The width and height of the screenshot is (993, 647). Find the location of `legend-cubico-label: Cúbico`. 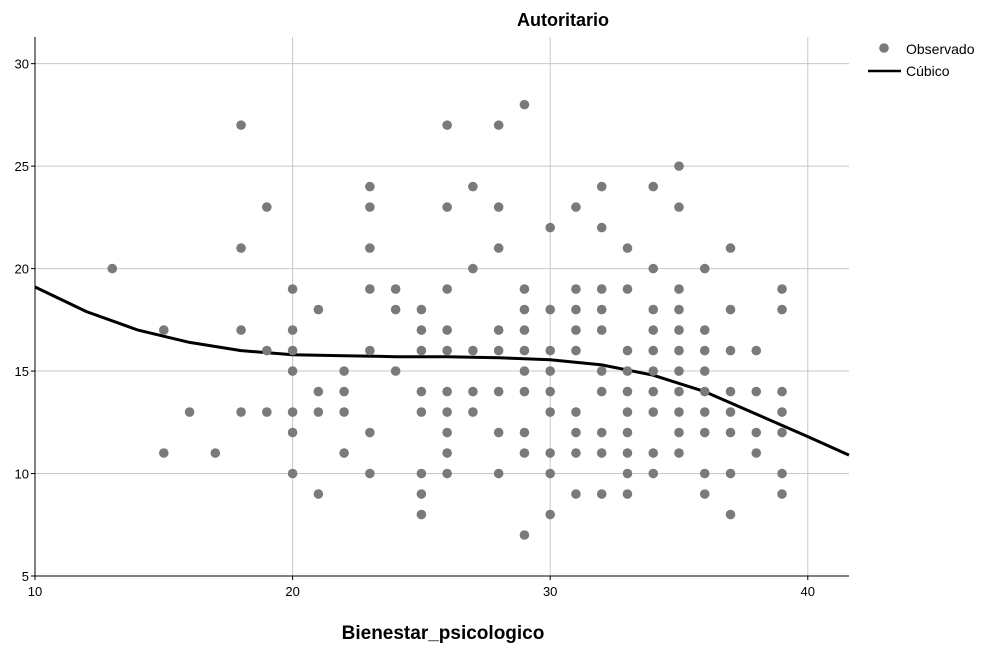

legend-cubico-label: Cúbico is located at coordinates (928, 71).